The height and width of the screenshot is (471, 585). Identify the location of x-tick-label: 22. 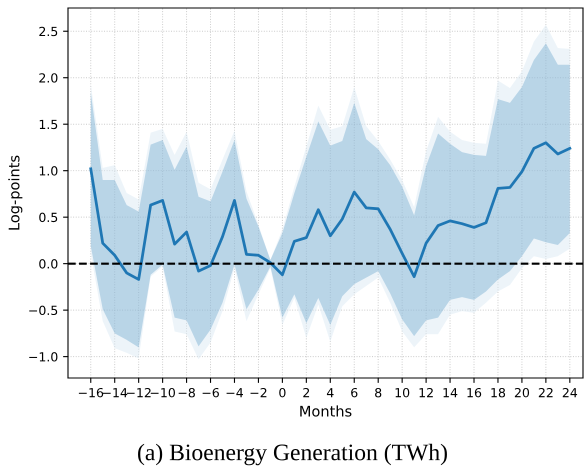
(545, 393).